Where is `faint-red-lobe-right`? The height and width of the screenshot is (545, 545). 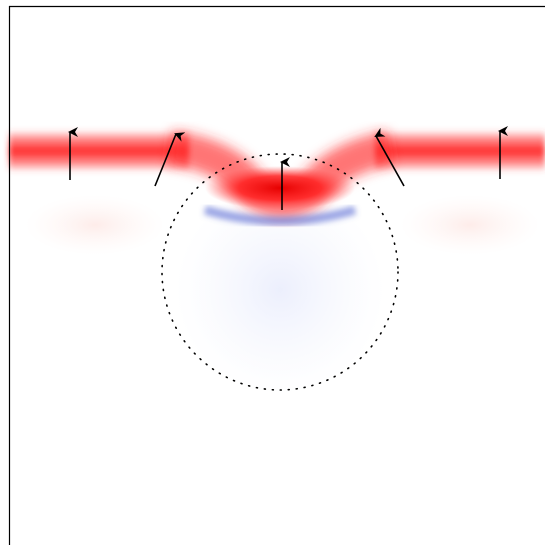
faint-red-lobe-right is located at coordinates (470, 225).